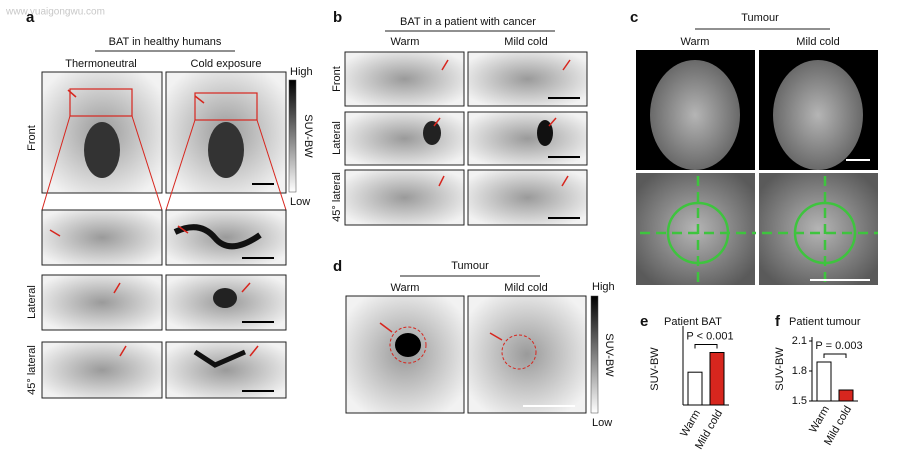  What do you see at coordinates (778, 321) in the screenshot?
I see `panel-label: f` at bounding box center [778, 321].